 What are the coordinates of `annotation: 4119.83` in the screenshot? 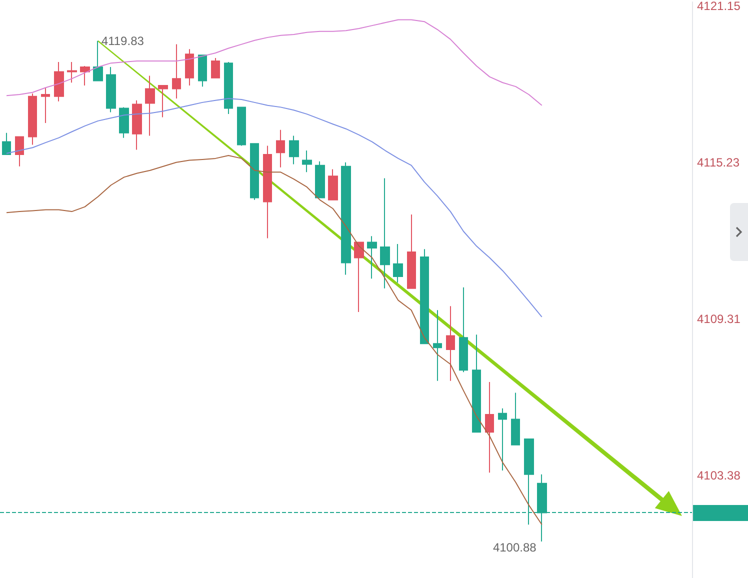 It's located at (122, 41).